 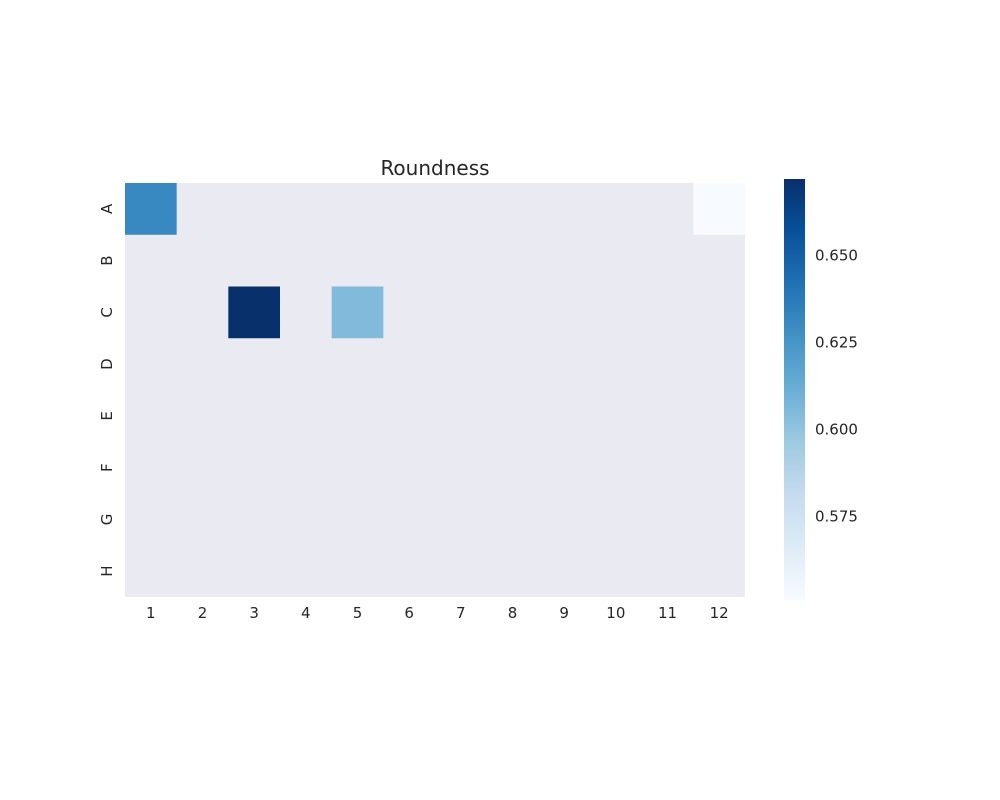 What do you see at coordinates (836, 386) in the screenshot?
I see `colorbar-ticks: 0.575 0.600 0.625 0.650` at bounding box center [836, 386].